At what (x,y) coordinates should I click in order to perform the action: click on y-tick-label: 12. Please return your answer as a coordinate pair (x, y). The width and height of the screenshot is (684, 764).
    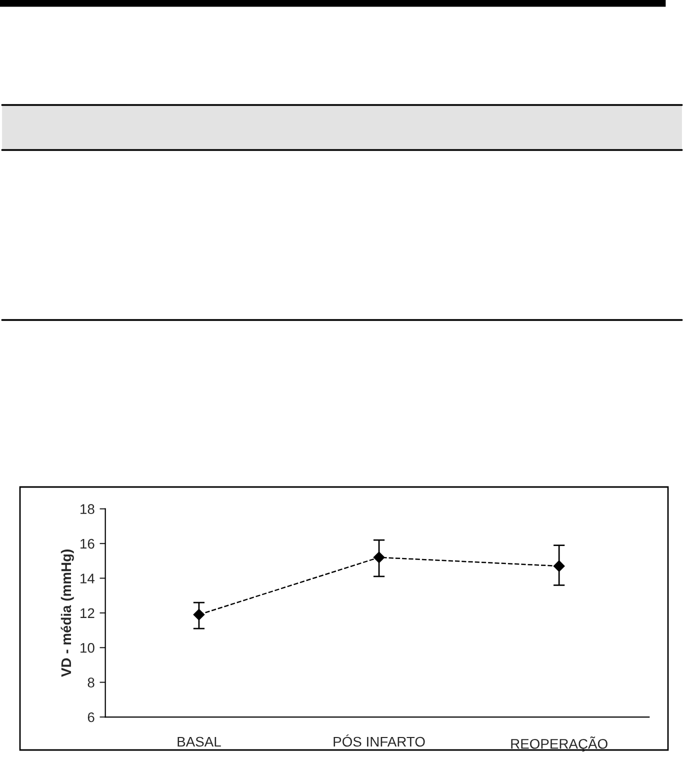
    Looking at the image, I should click on (87, 613).